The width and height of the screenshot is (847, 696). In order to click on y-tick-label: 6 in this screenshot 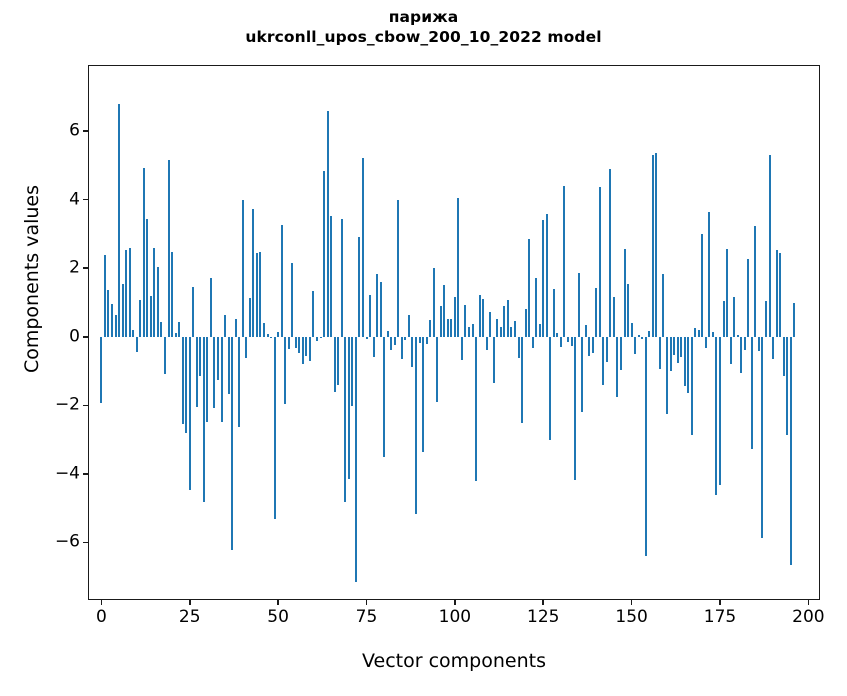, I will do `click(74, 130)`.